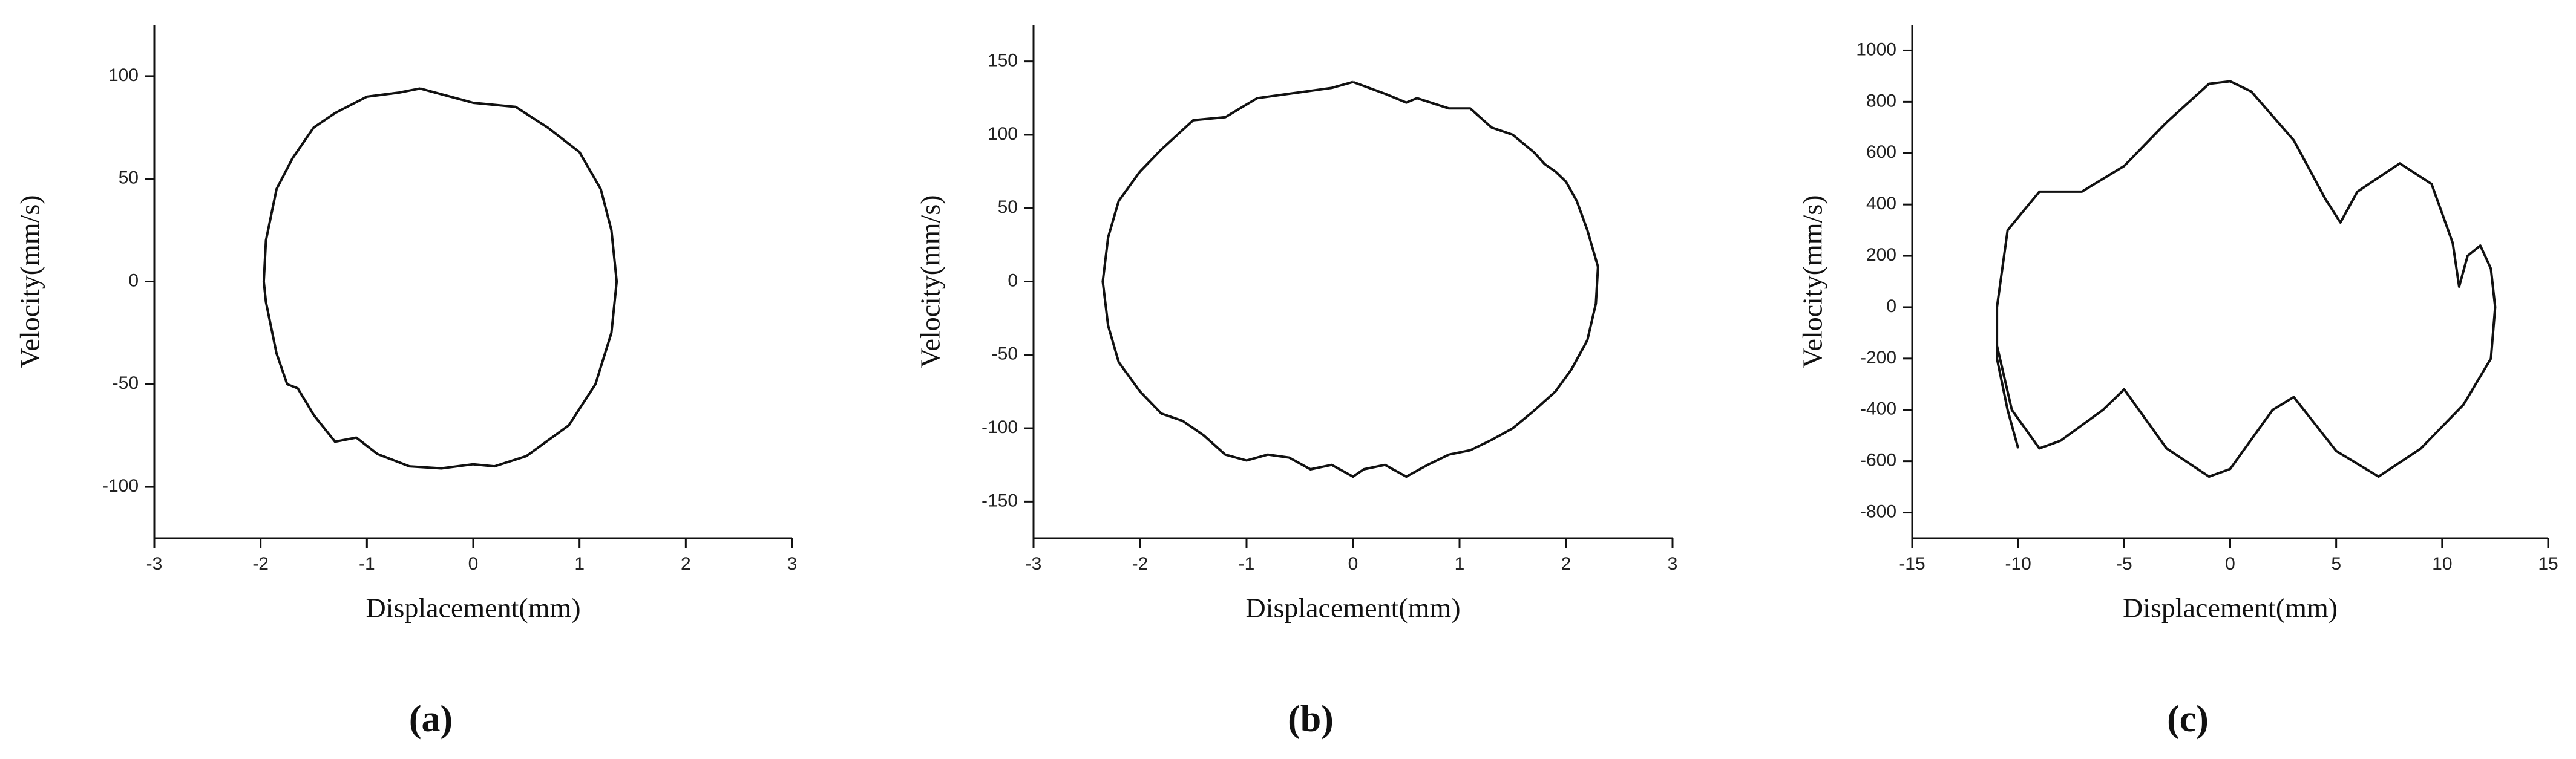 The width and height of the screenshot is (2576, 759). What do you see at coordinates (1000, 500) in the screenshot?
I see `y-tick-label: -150` at bounding box center [1000, 500].